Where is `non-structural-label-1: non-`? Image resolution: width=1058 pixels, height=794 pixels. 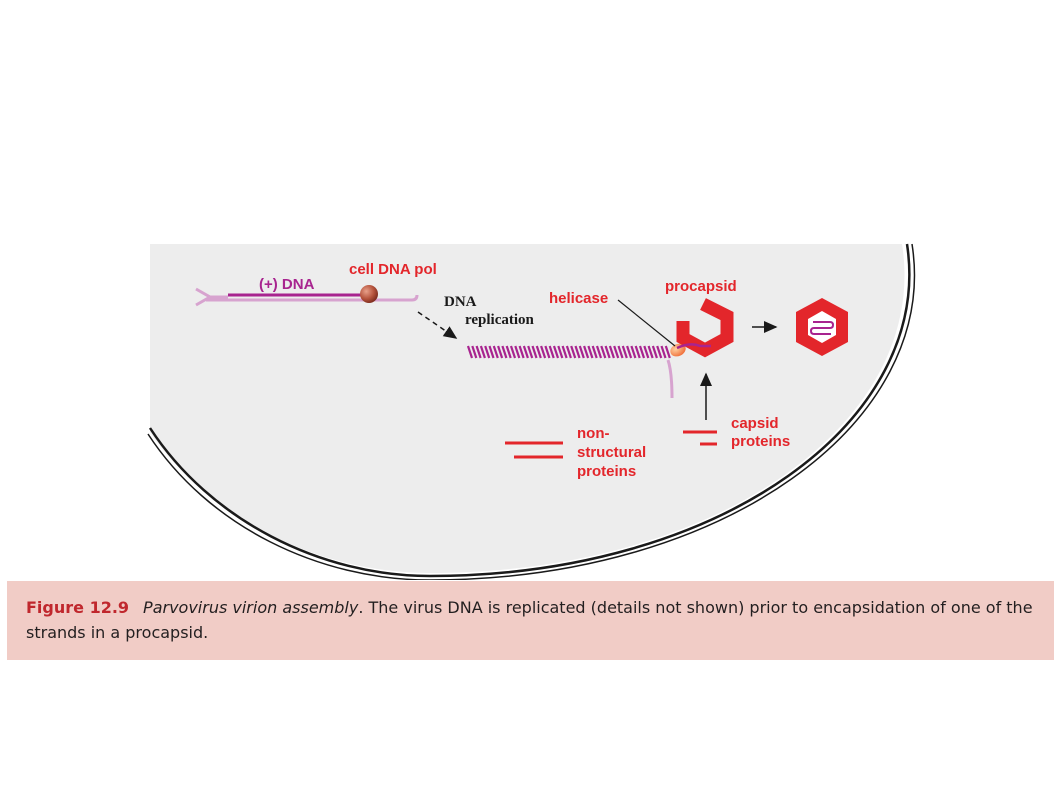 non-structural-label-1: non- is located at coordinates (593, 433).